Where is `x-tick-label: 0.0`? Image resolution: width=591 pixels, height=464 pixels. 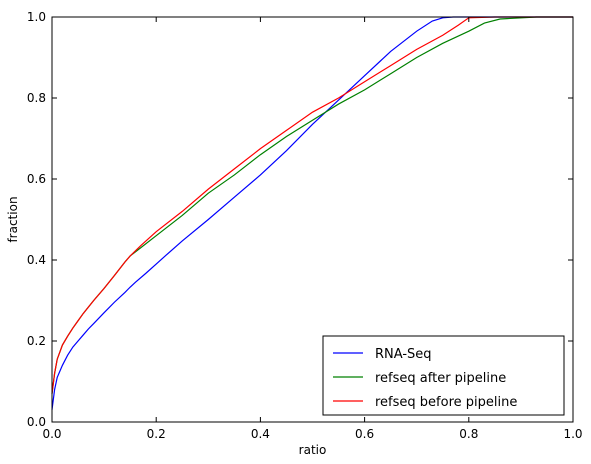 x-tick-label: 0.0 is located at coordinates (51, 434).